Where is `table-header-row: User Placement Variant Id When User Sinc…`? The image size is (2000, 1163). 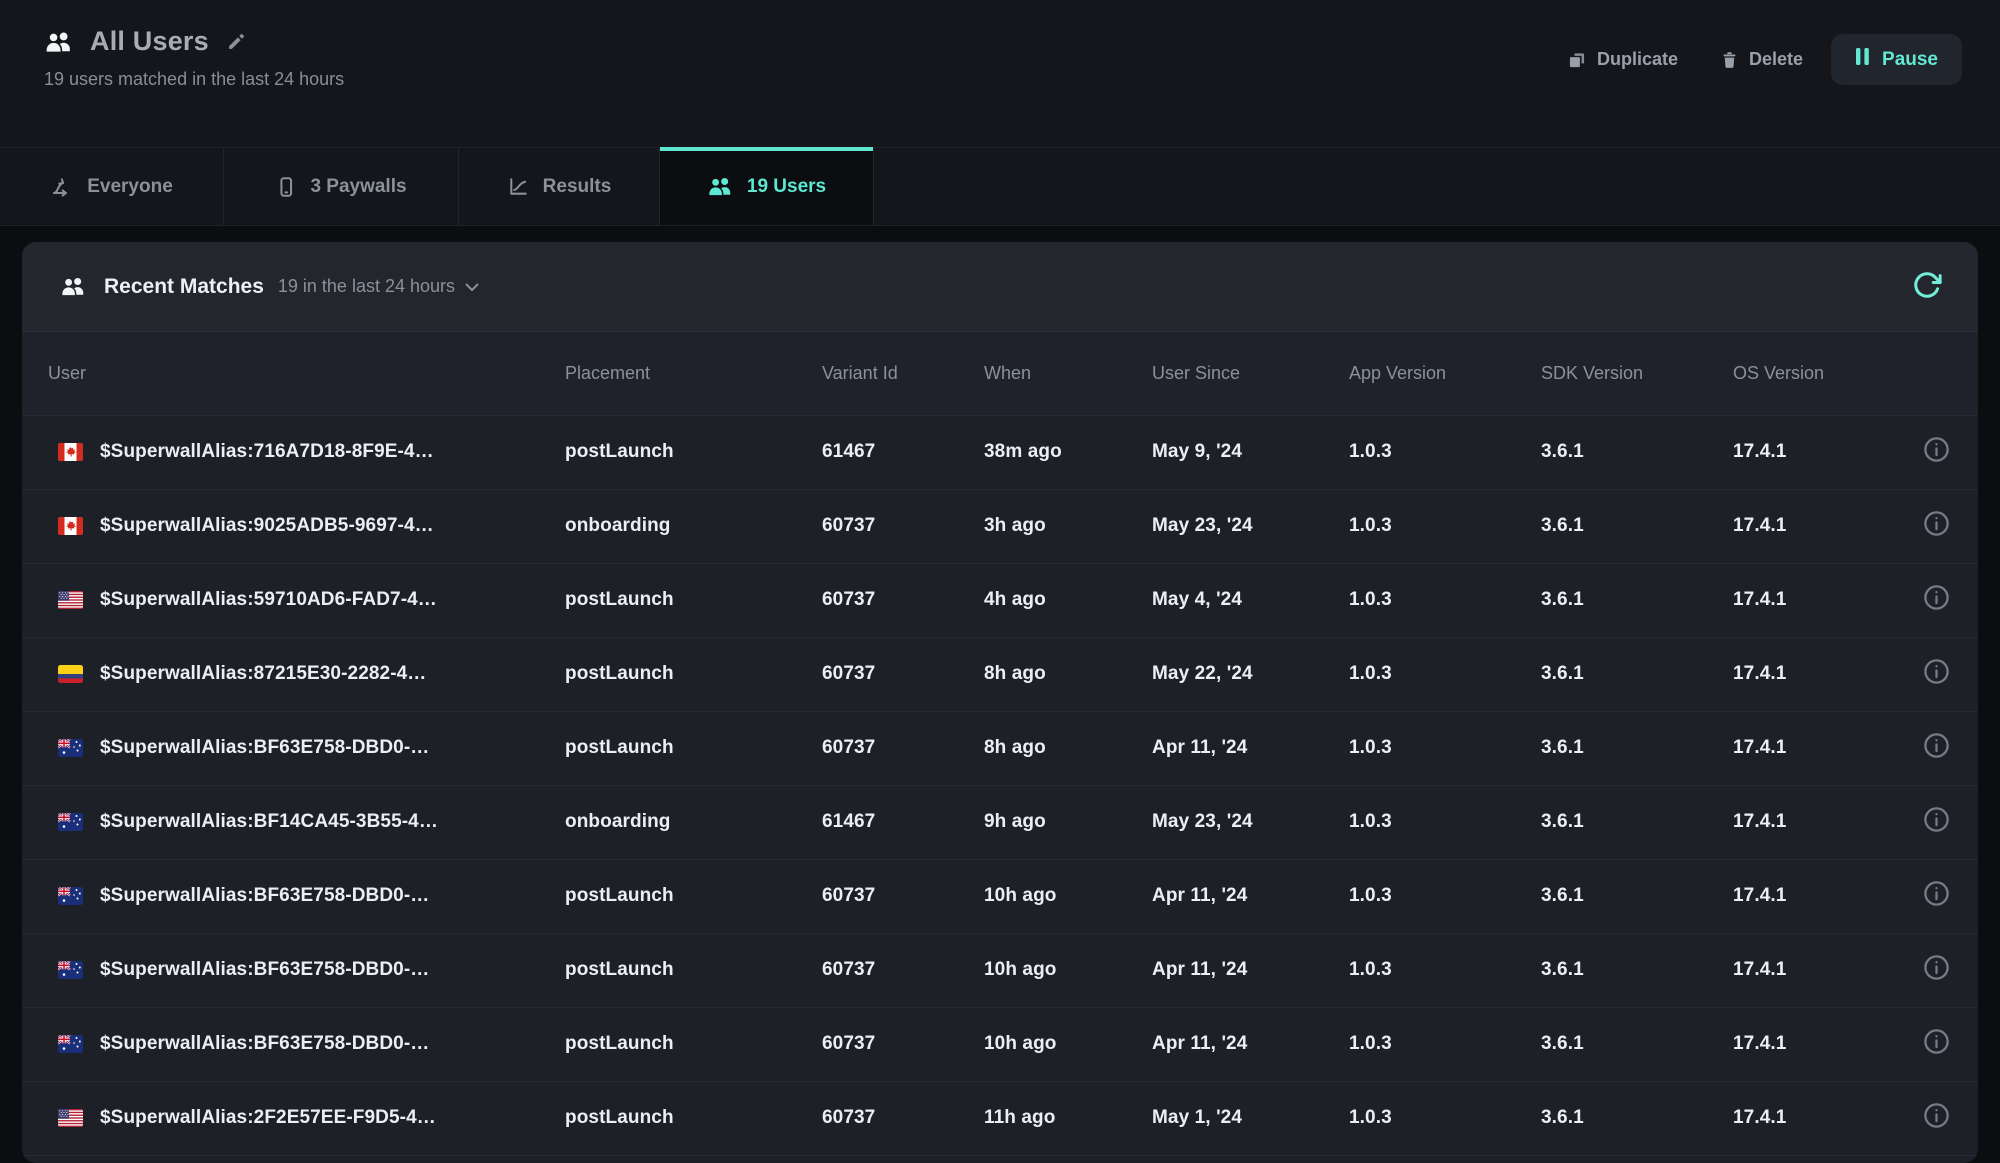
table-header-row: User Placement Variant Id When User Sinc… is located at coordinates (1000, 374).